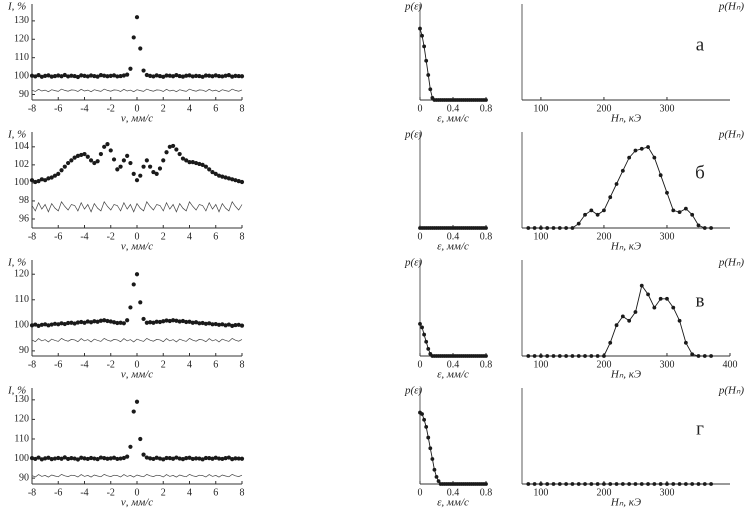  I want to click on distribution-line, so click(620, 320).